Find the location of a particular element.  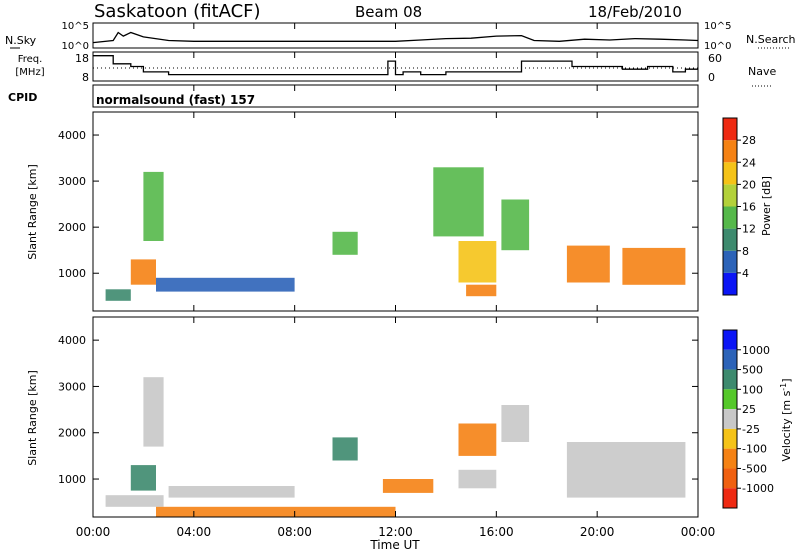

noise-panel: N.Sky 10^5 10^0 10^5 10^0 N.Search is located at coordinates (400, 36).